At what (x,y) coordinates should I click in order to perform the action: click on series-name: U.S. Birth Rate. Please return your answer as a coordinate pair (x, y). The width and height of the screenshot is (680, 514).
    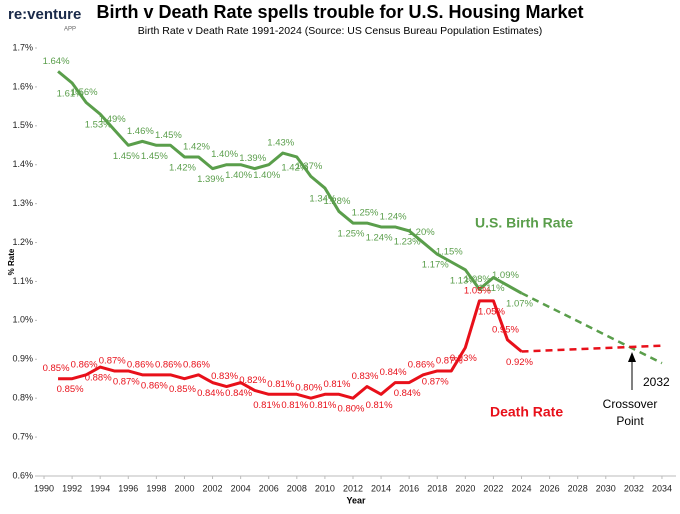
    Looking at the image, I should click on (524, 223).